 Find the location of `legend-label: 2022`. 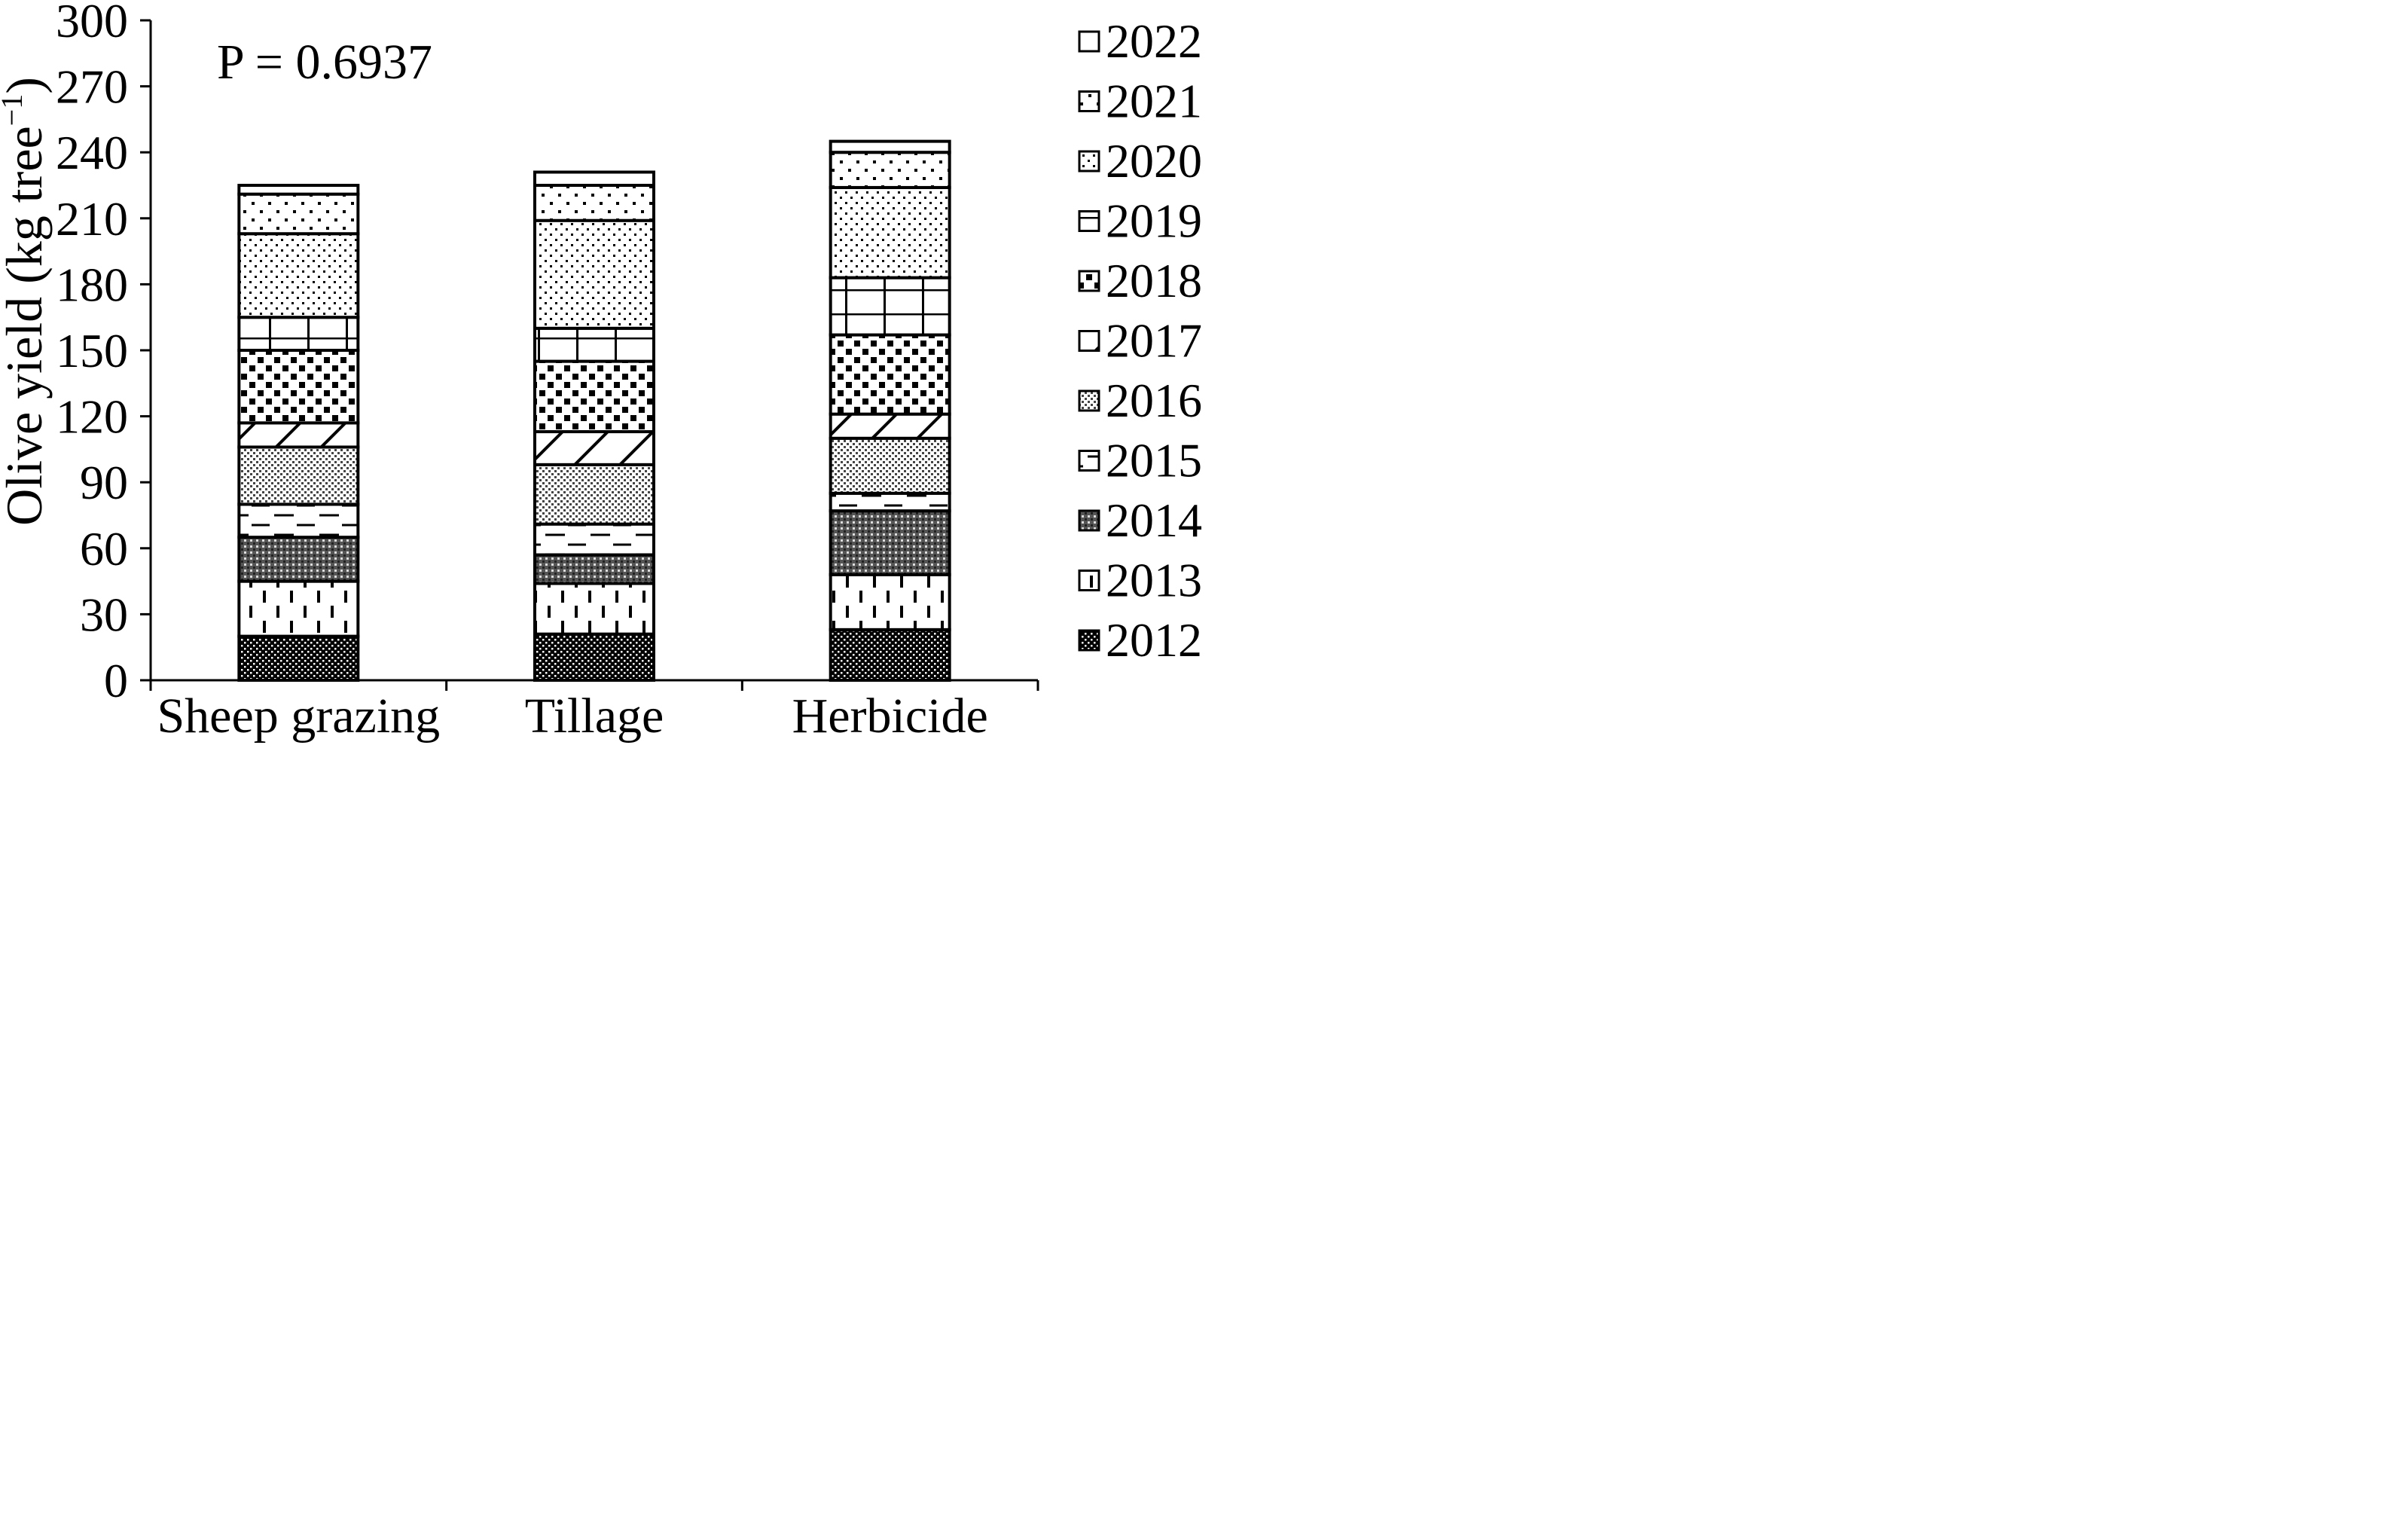

legend-label: 2022 is located at coordinates (1154, 41).